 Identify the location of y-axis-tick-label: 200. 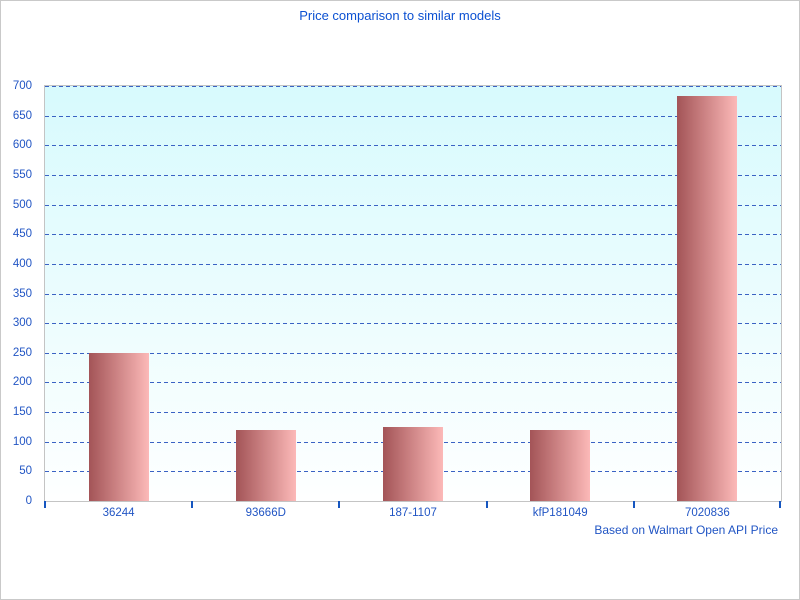
(22, 382).